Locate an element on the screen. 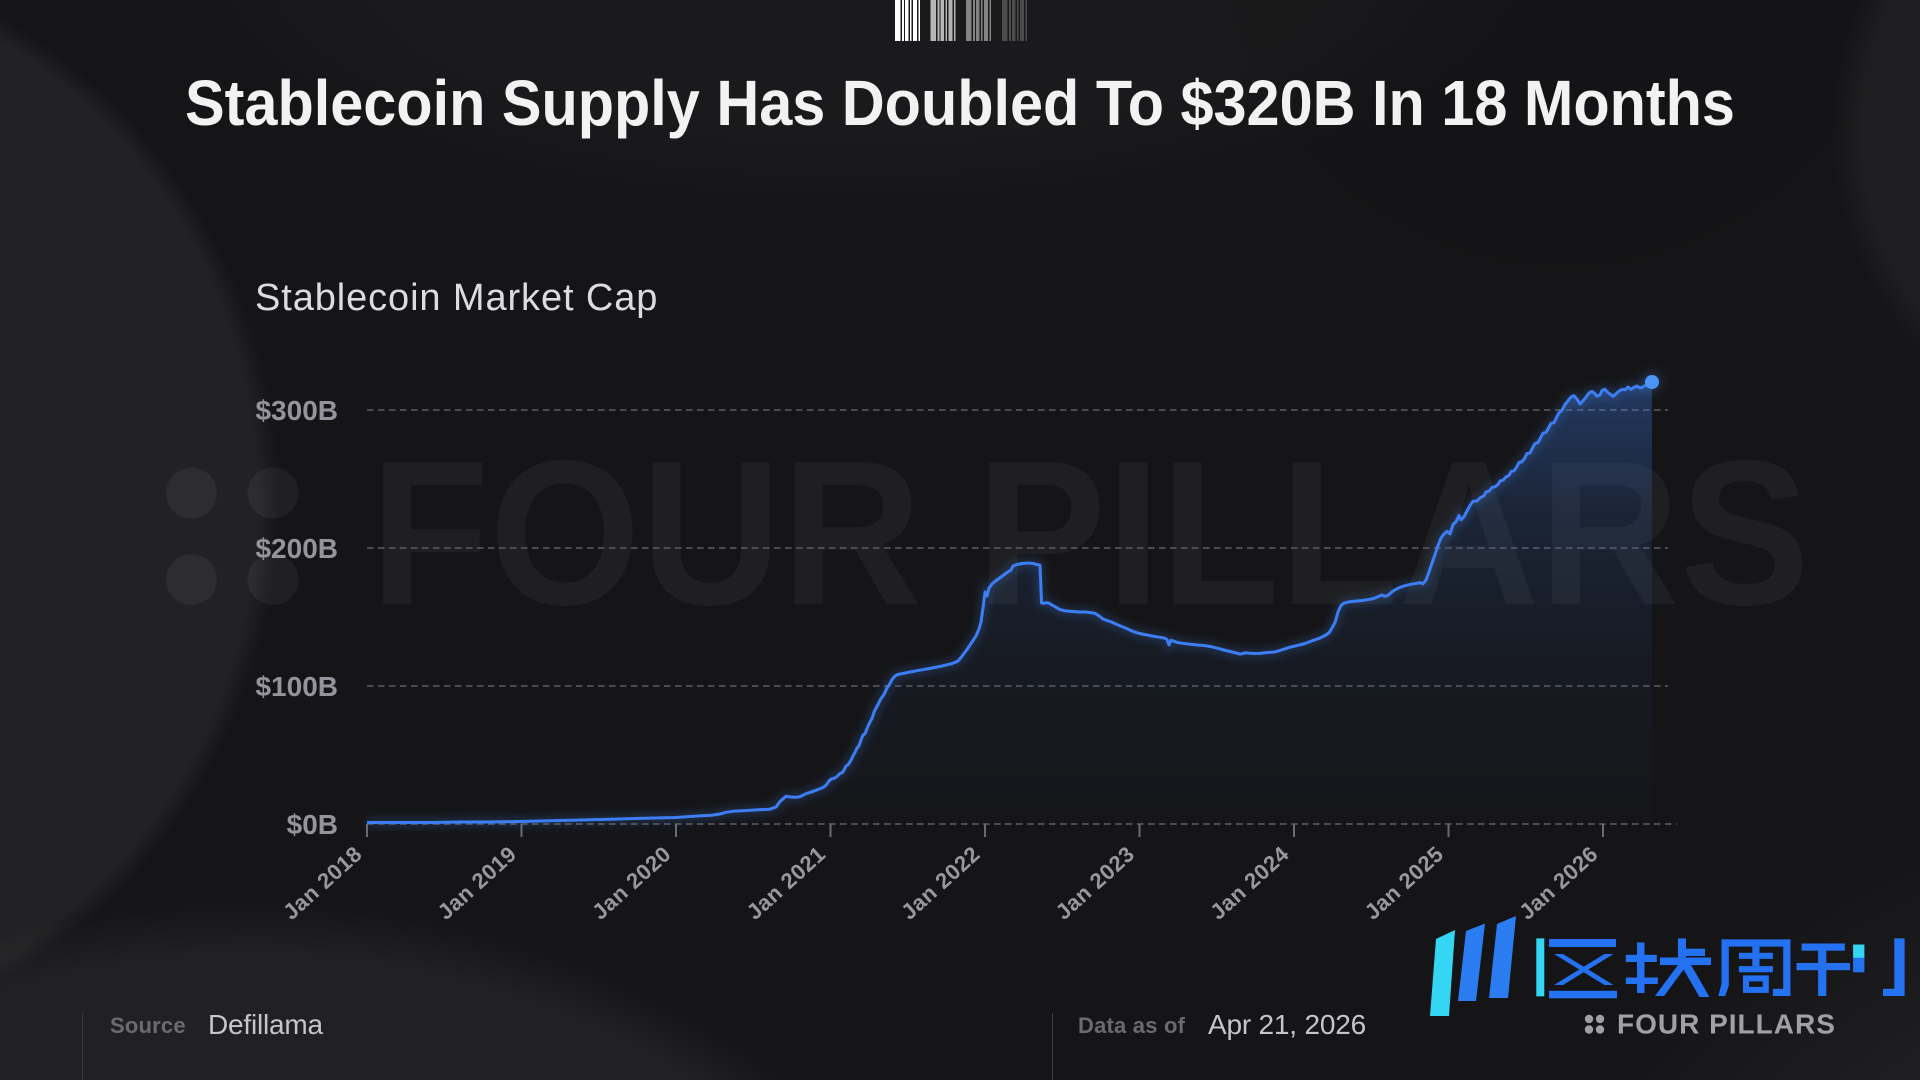 This screenshot has height=1080, width=1920. svg-text: Jan 2023 is located at coordinates (1095, 882).